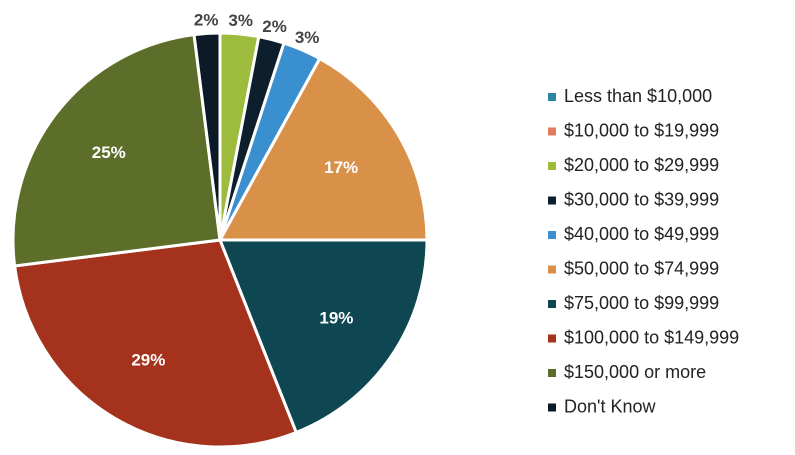 The height and width of the screenshot is (455, 795). Describe the element at coordinates (336, 318) in the screenshot. I see `data-label: 19%` at that location.